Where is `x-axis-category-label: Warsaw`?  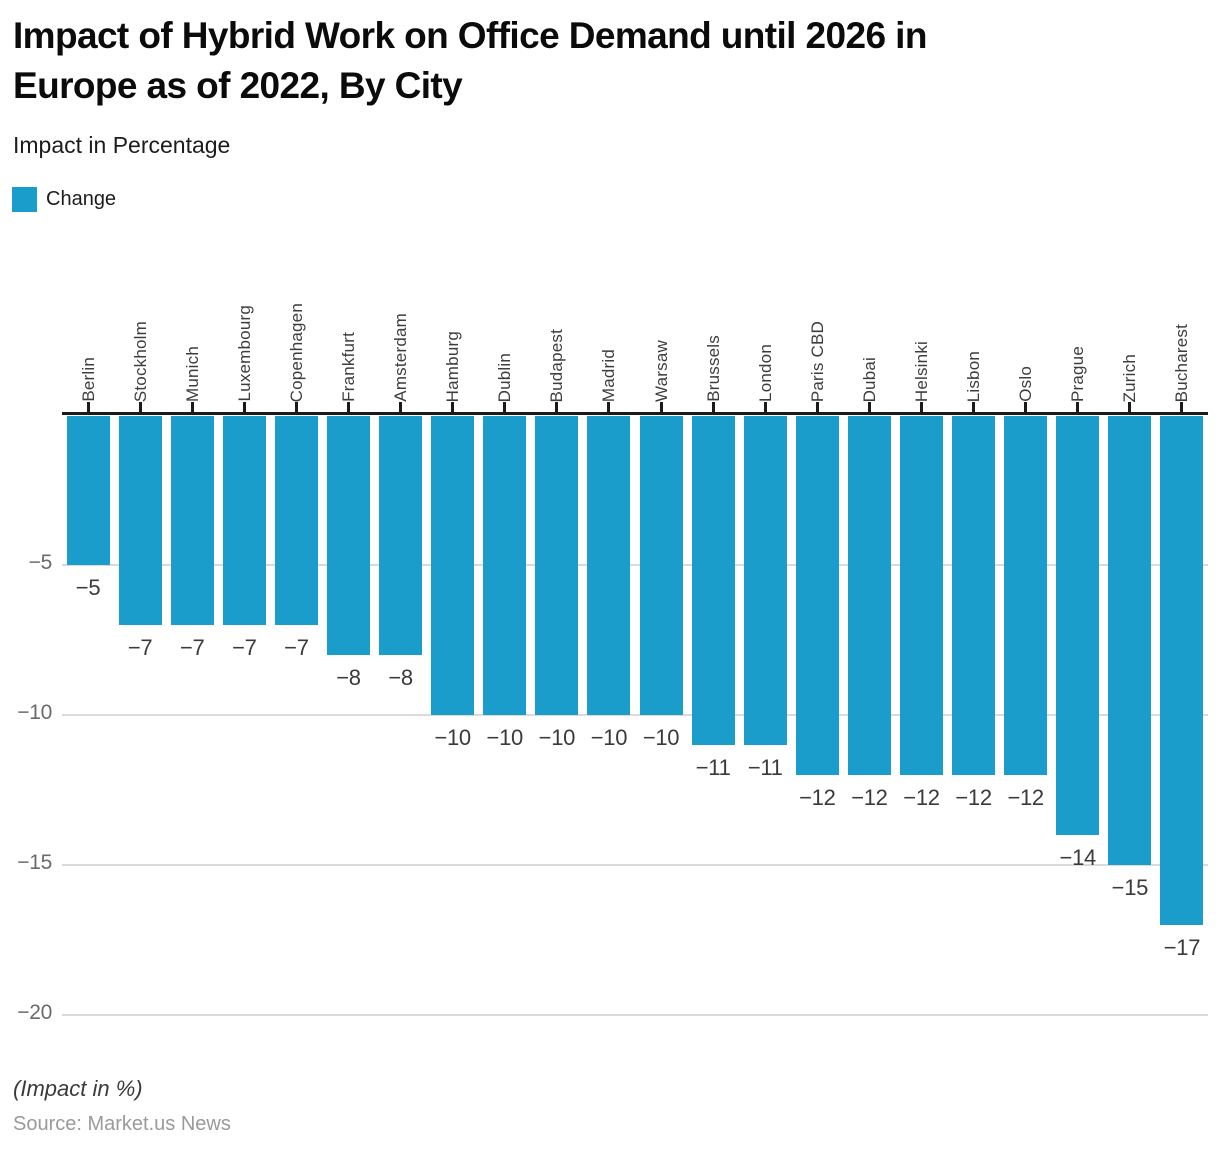 x-axis-category-label: Warsaw is located at coordinates (661, 371).